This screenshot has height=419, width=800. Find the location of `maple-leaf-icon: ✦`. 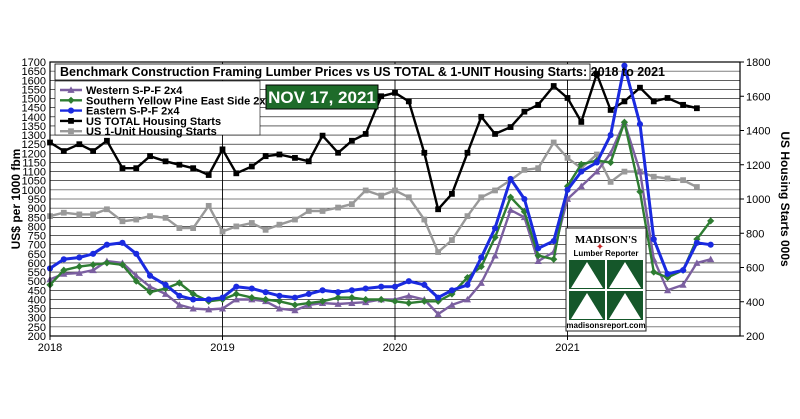

maple-leaf-icon: ✦ is located at coordinates (600, 247).